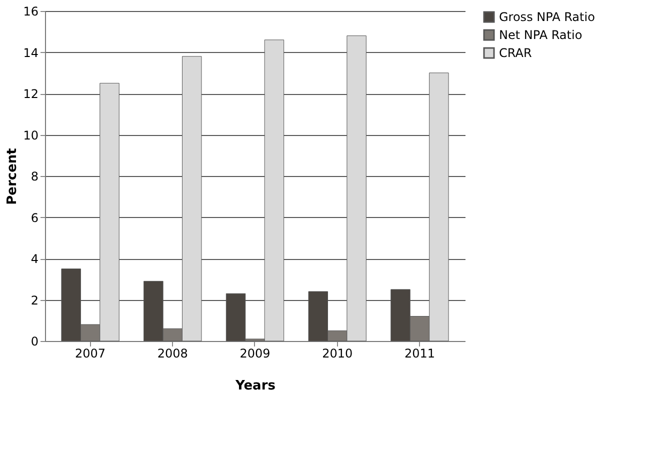  I want to click on y-tick-label: 6, so click(34, 217).